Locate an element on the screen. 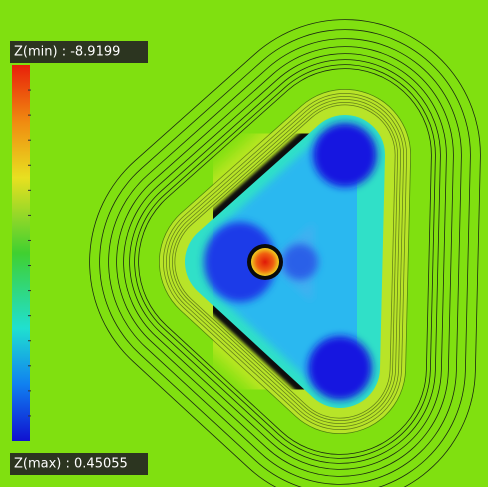 The width and height of the screenshot is (488, 487). max-label: Z(max) : 0.45055 is located at coordinates (71, 464).